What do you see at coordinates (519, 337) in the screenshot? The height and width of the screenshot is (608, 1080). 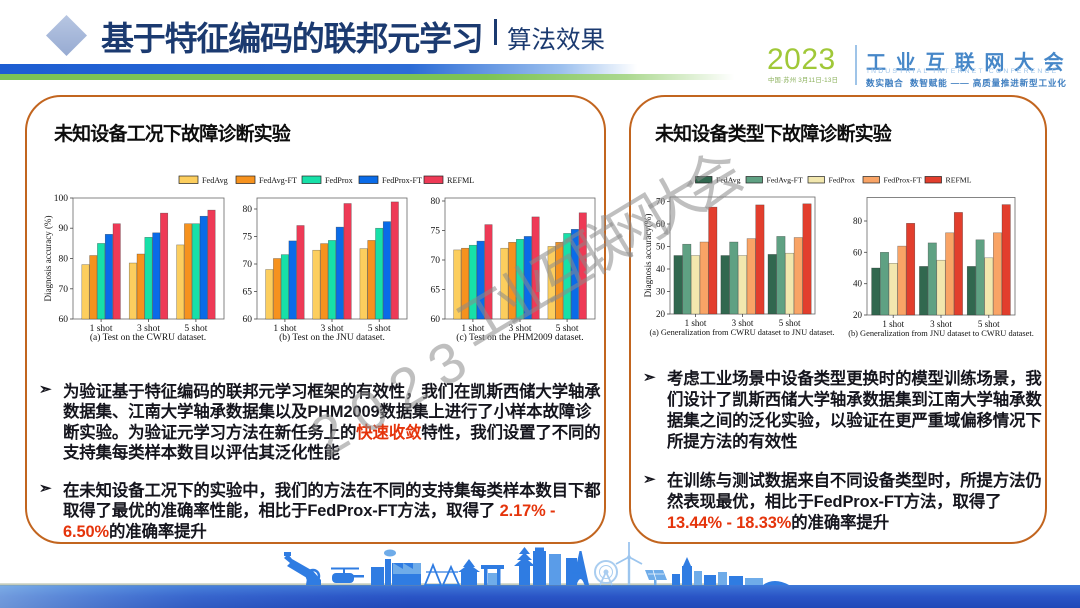 I see `svg-text:(c) Test on the PHM2009 datase: (c) Test on the PHM2009 dataset.` at bounding box center [519, 337].